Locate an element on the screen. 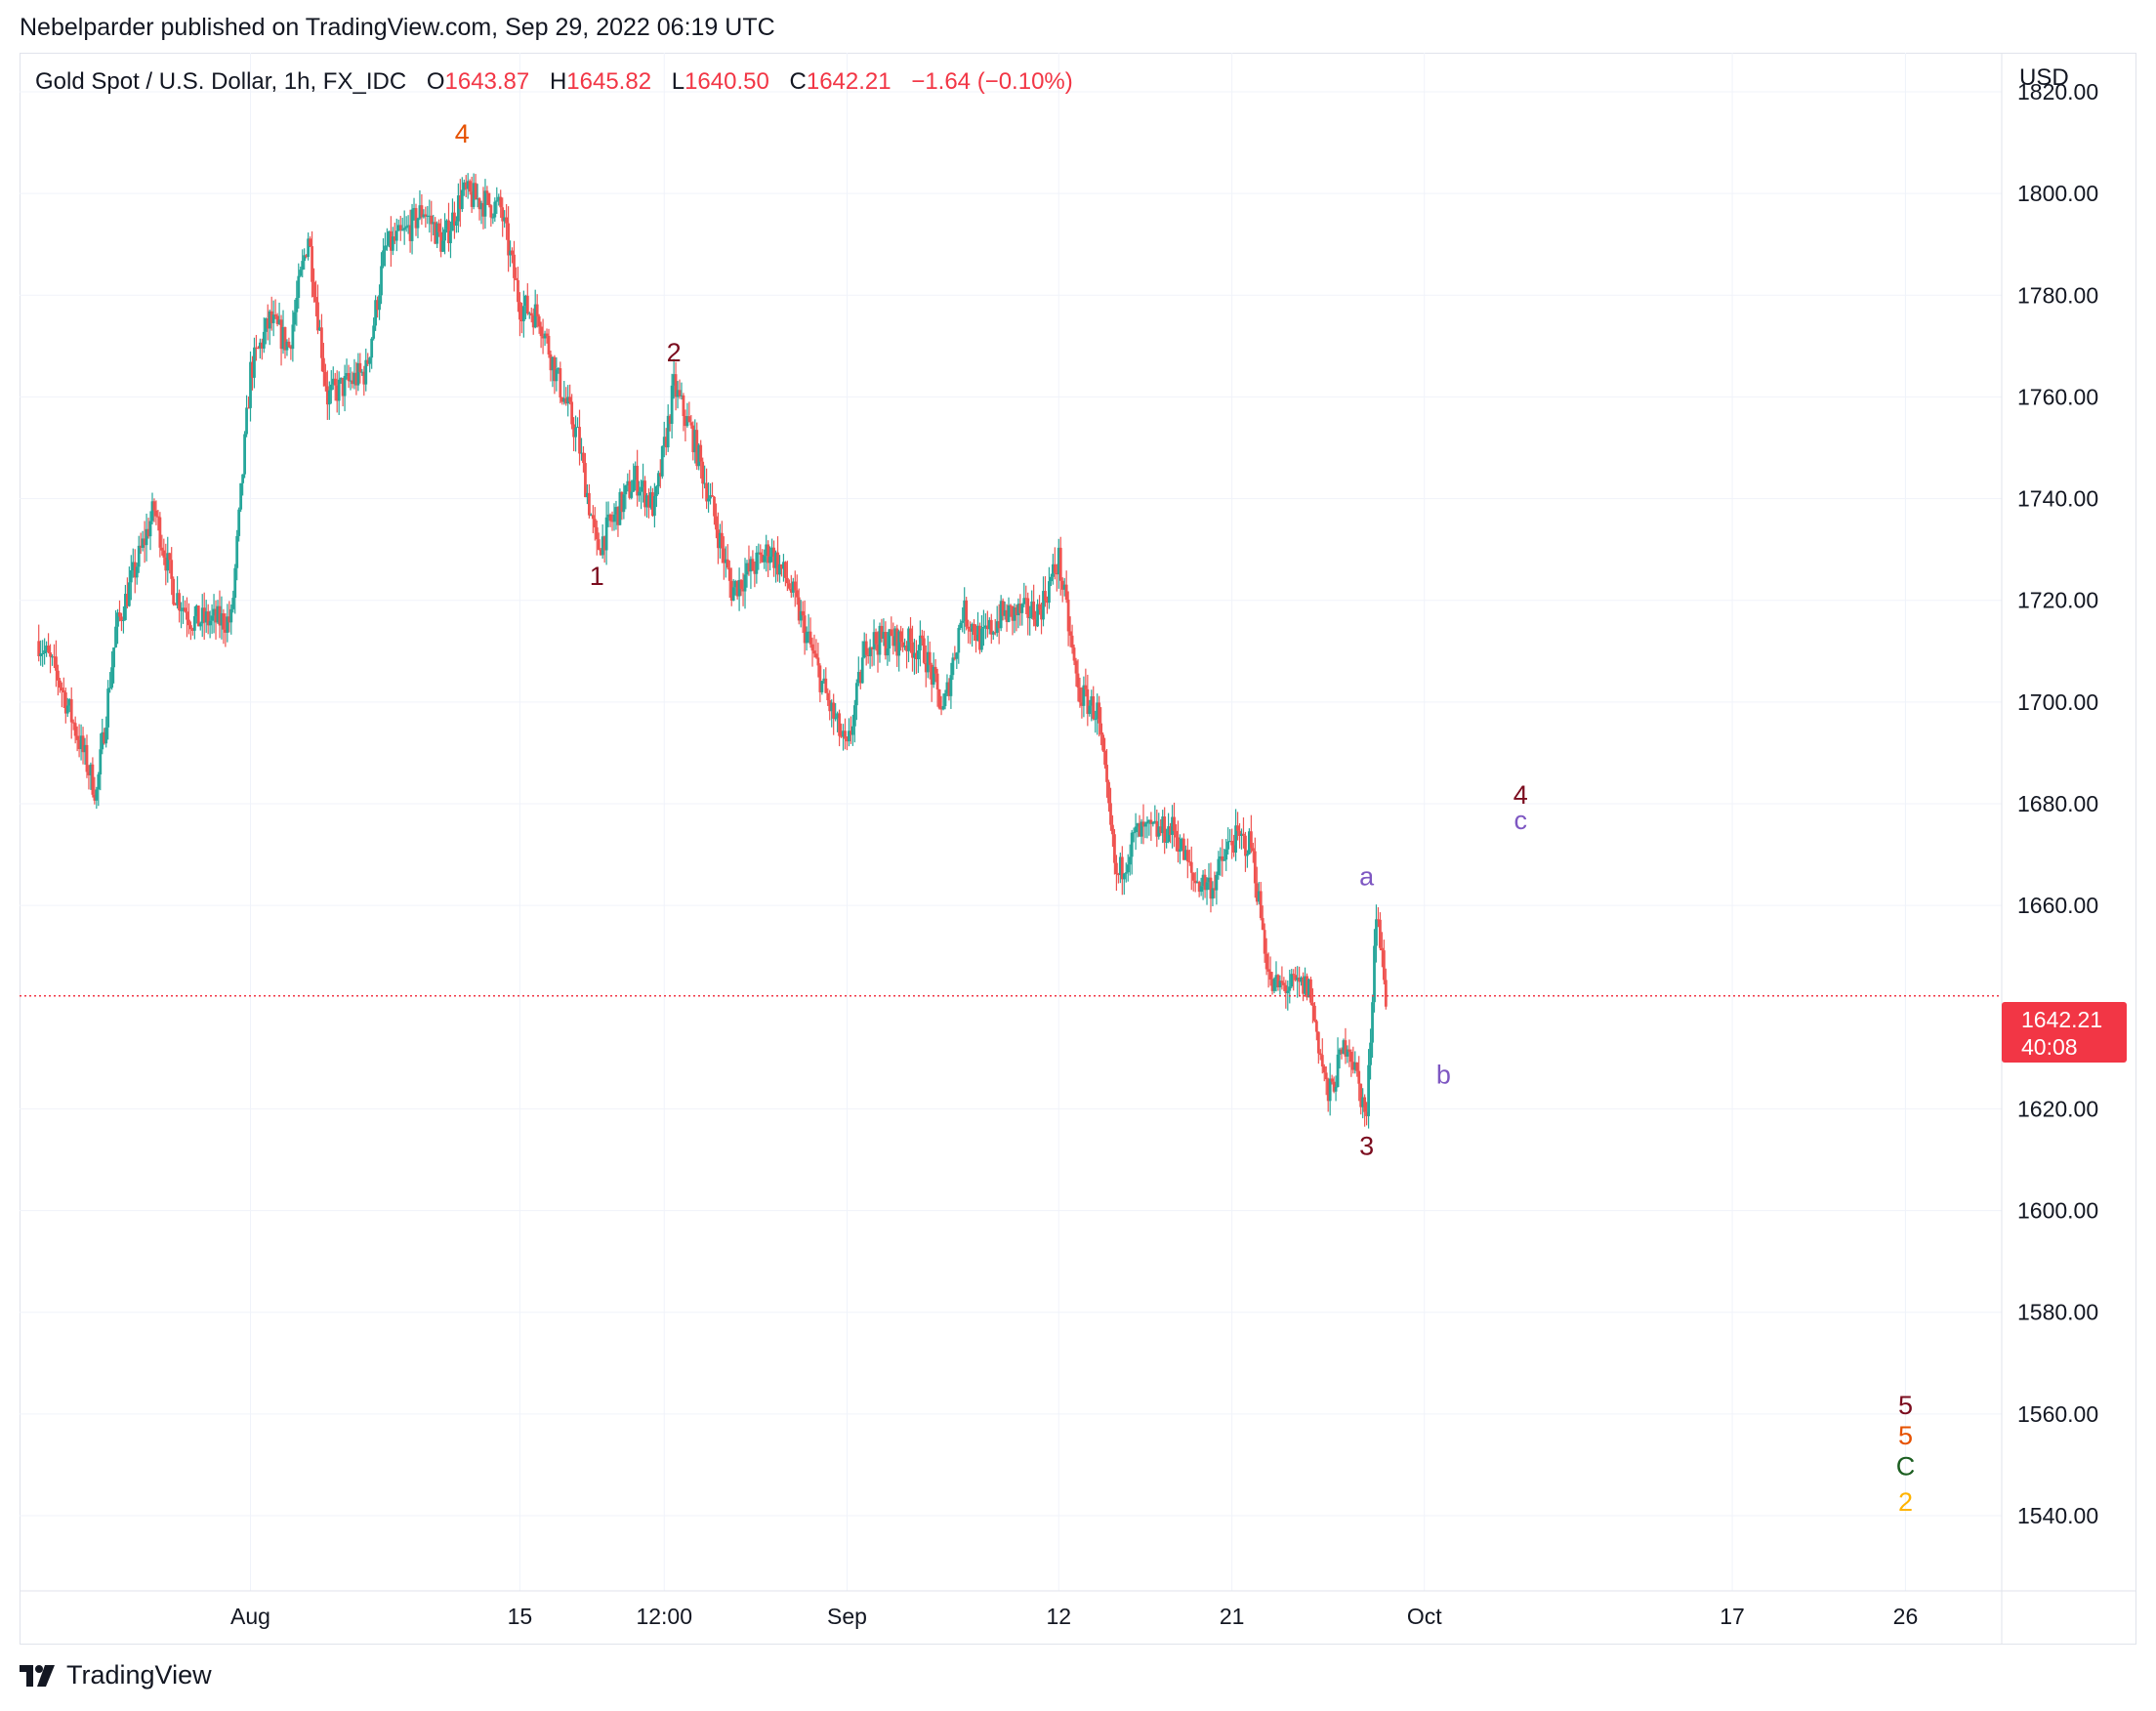  y-tick-label: 1580.00 is located at coordinates (2058, 1313).